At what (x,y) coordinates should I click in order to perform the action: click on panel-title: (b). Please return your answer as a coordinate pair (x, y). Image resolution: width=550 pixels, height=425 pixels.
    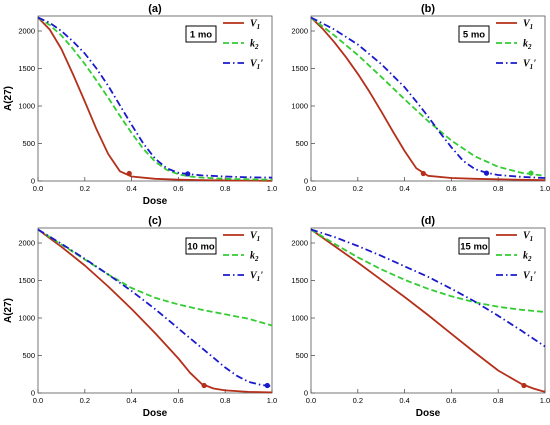
    Looking at the image, I should click on (428, 9).